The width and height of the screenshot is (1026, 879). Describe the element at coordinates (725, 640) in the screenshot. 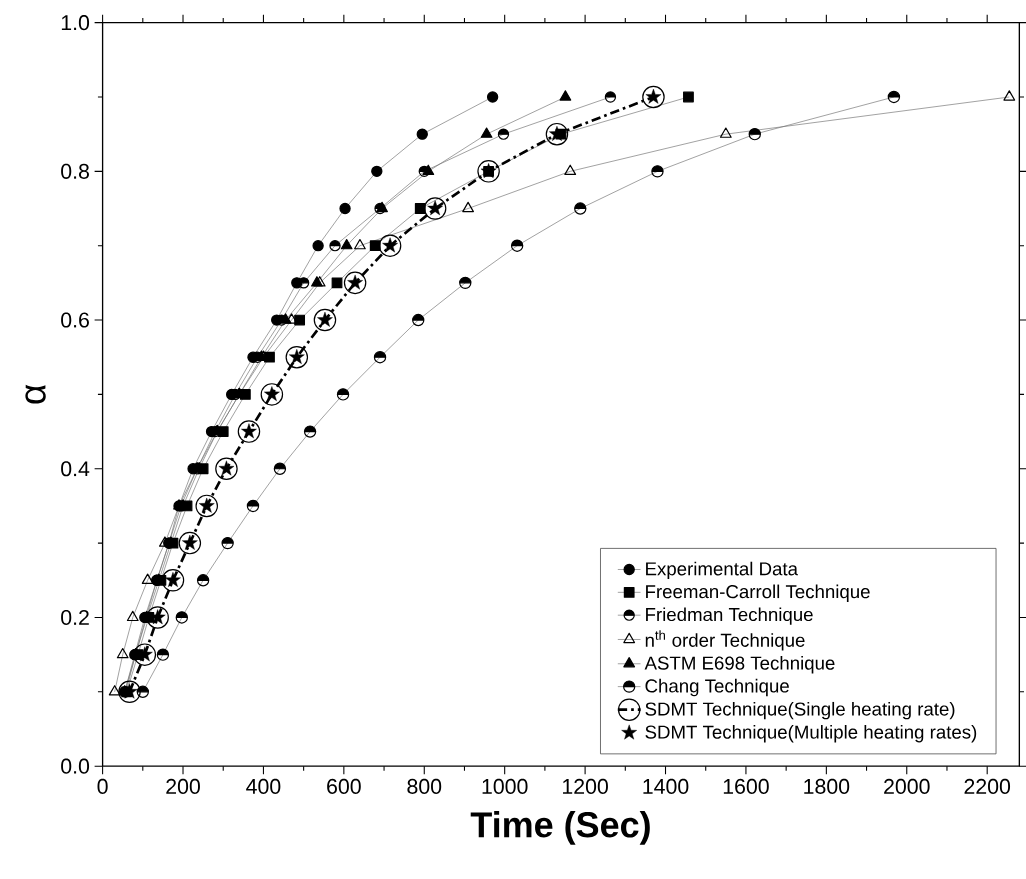

I see `legend-label: n$^{th}$ order Technique` at that location.